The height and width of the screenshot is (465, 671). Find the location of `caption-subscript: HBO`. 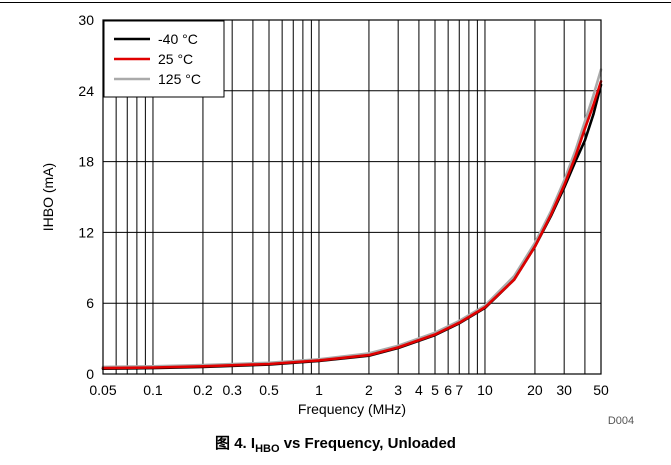

caption-subscript: HBO is located at coordinates (267, 449).